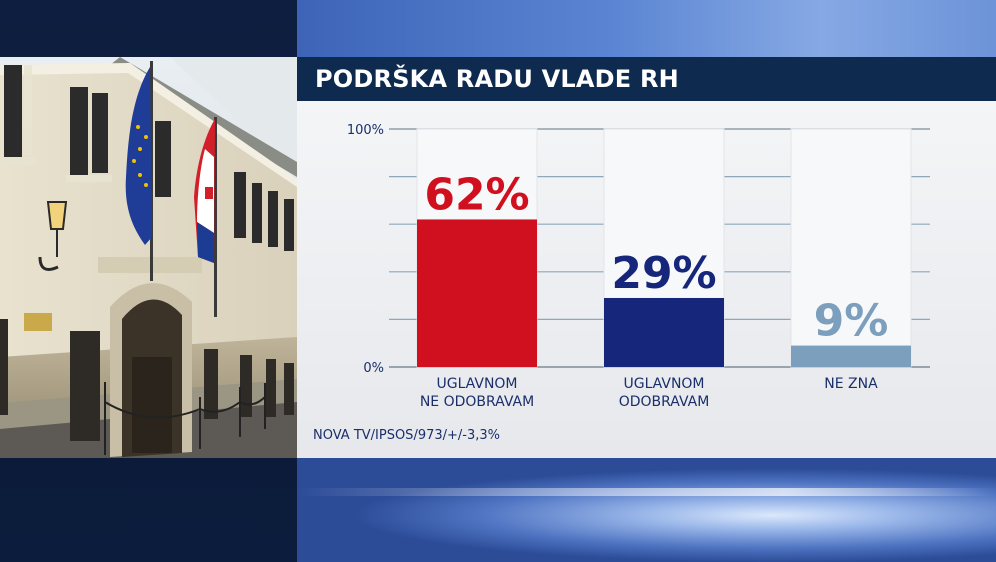 The height and width of the screenshot is (562, 996). Describe the element at coordinates (373, 368) in the screenshot. I see `y-tick-label: 0%` at that location.